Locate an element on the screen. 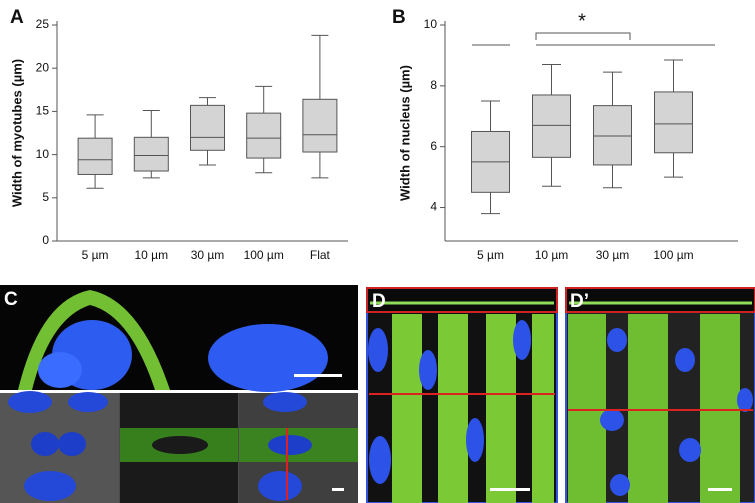 This screenshot has width=755, height=503. panel-label: A is located at coordinates (17, 17).